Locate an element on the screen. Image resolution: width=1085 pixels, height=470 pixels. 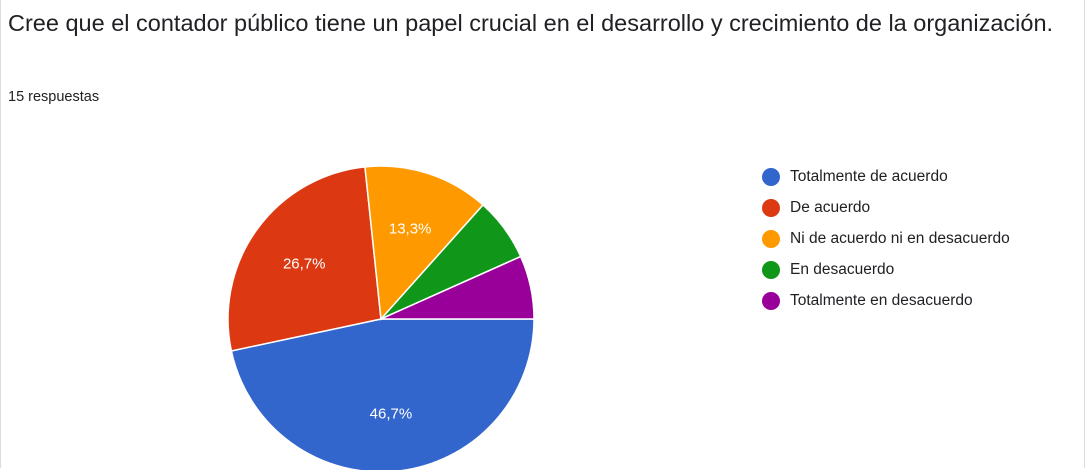
legend-item-1: De acuerdo is located at coordinates (886, 207).